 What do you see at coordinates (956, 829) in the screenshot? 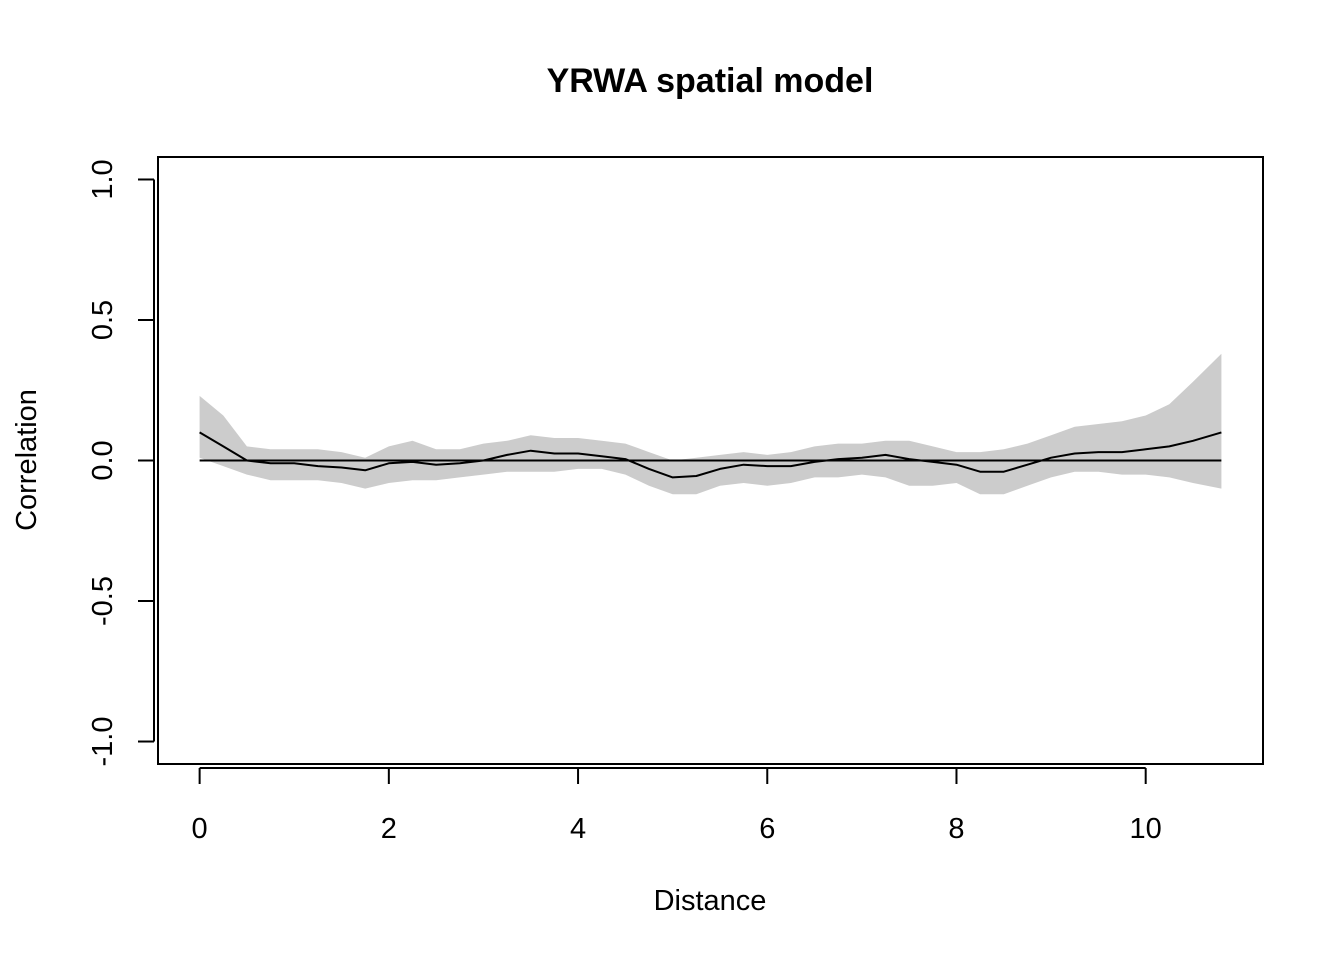
I see `x-tick-label: 8` at bounding box center [956, 829].